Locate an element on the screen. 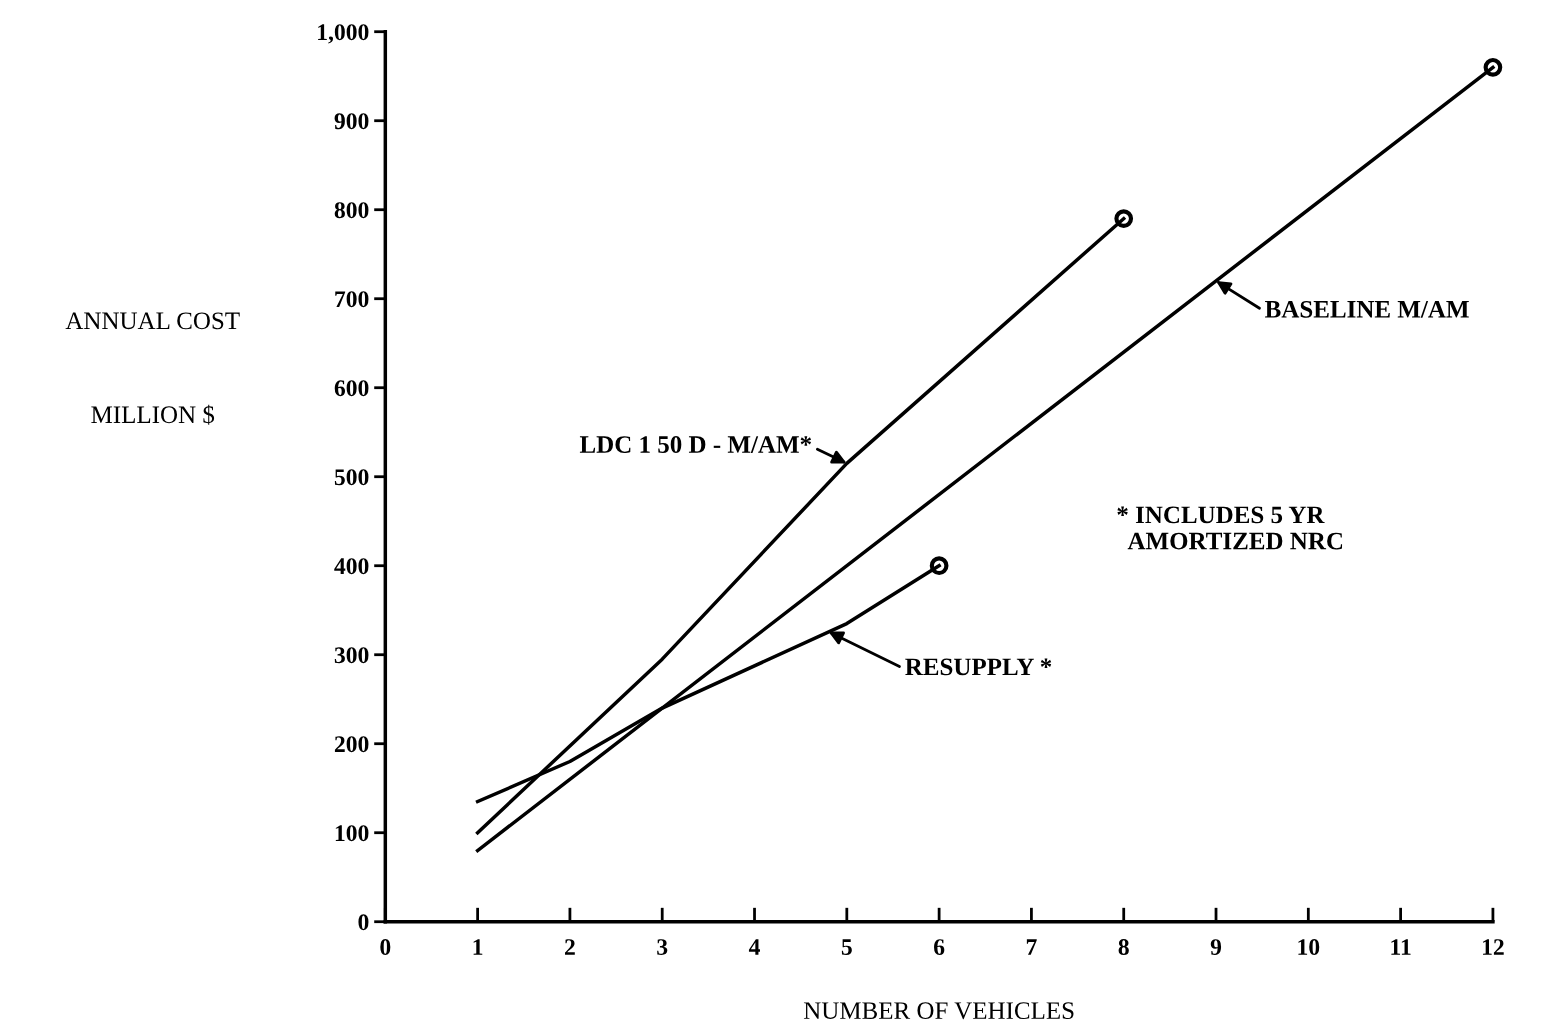  y-tick-label: 0 is located at coordinates (363, 922).